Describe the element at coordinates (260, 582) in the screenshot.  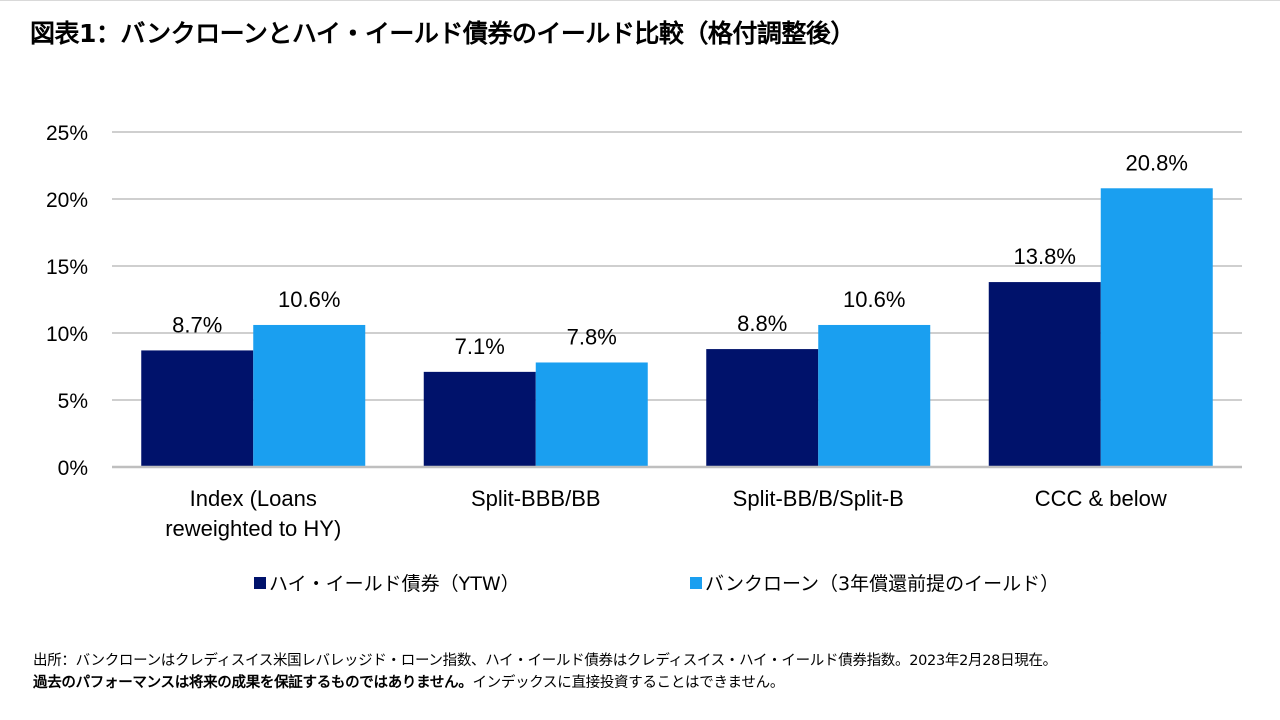
I see `legend-swatch-high-yield` at that location.